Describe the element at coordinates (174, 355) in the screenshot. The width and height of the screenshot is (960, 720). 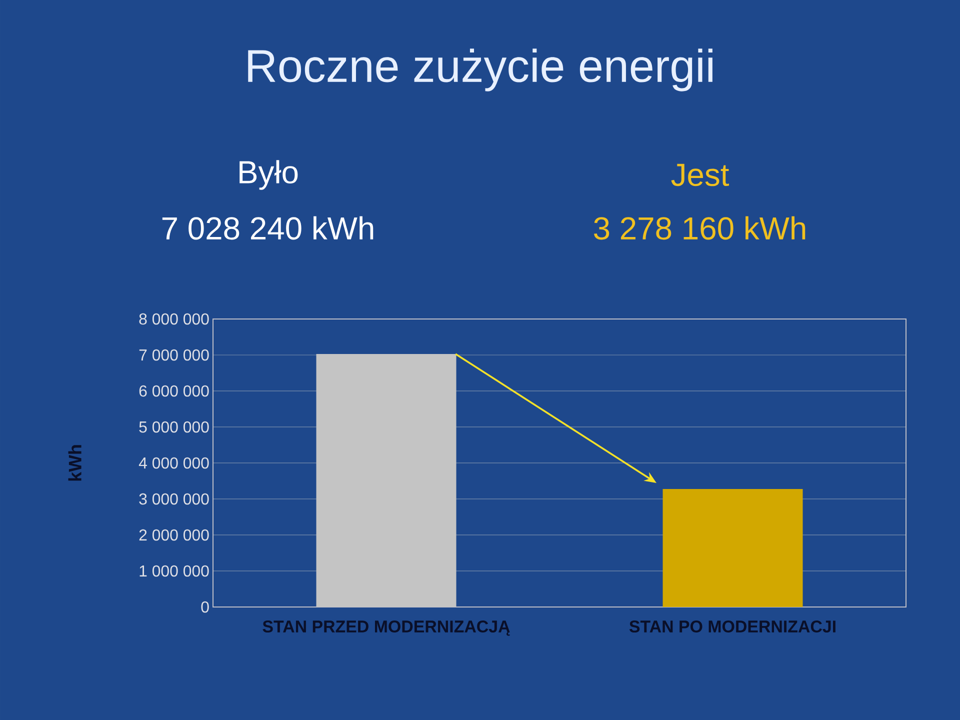
I see `y-tick-label: 7 000 000` at that location.